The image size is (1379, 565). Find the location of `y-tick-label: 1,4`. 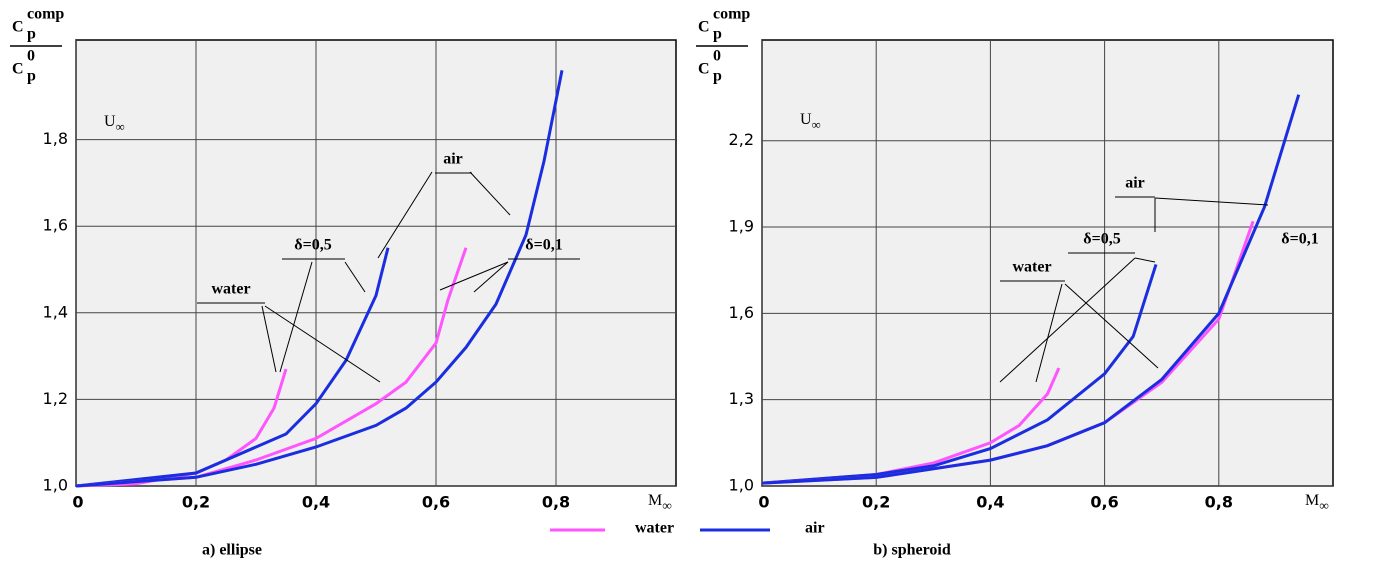

y-tick-label: 1,4 is located at coordinates (55, 311).